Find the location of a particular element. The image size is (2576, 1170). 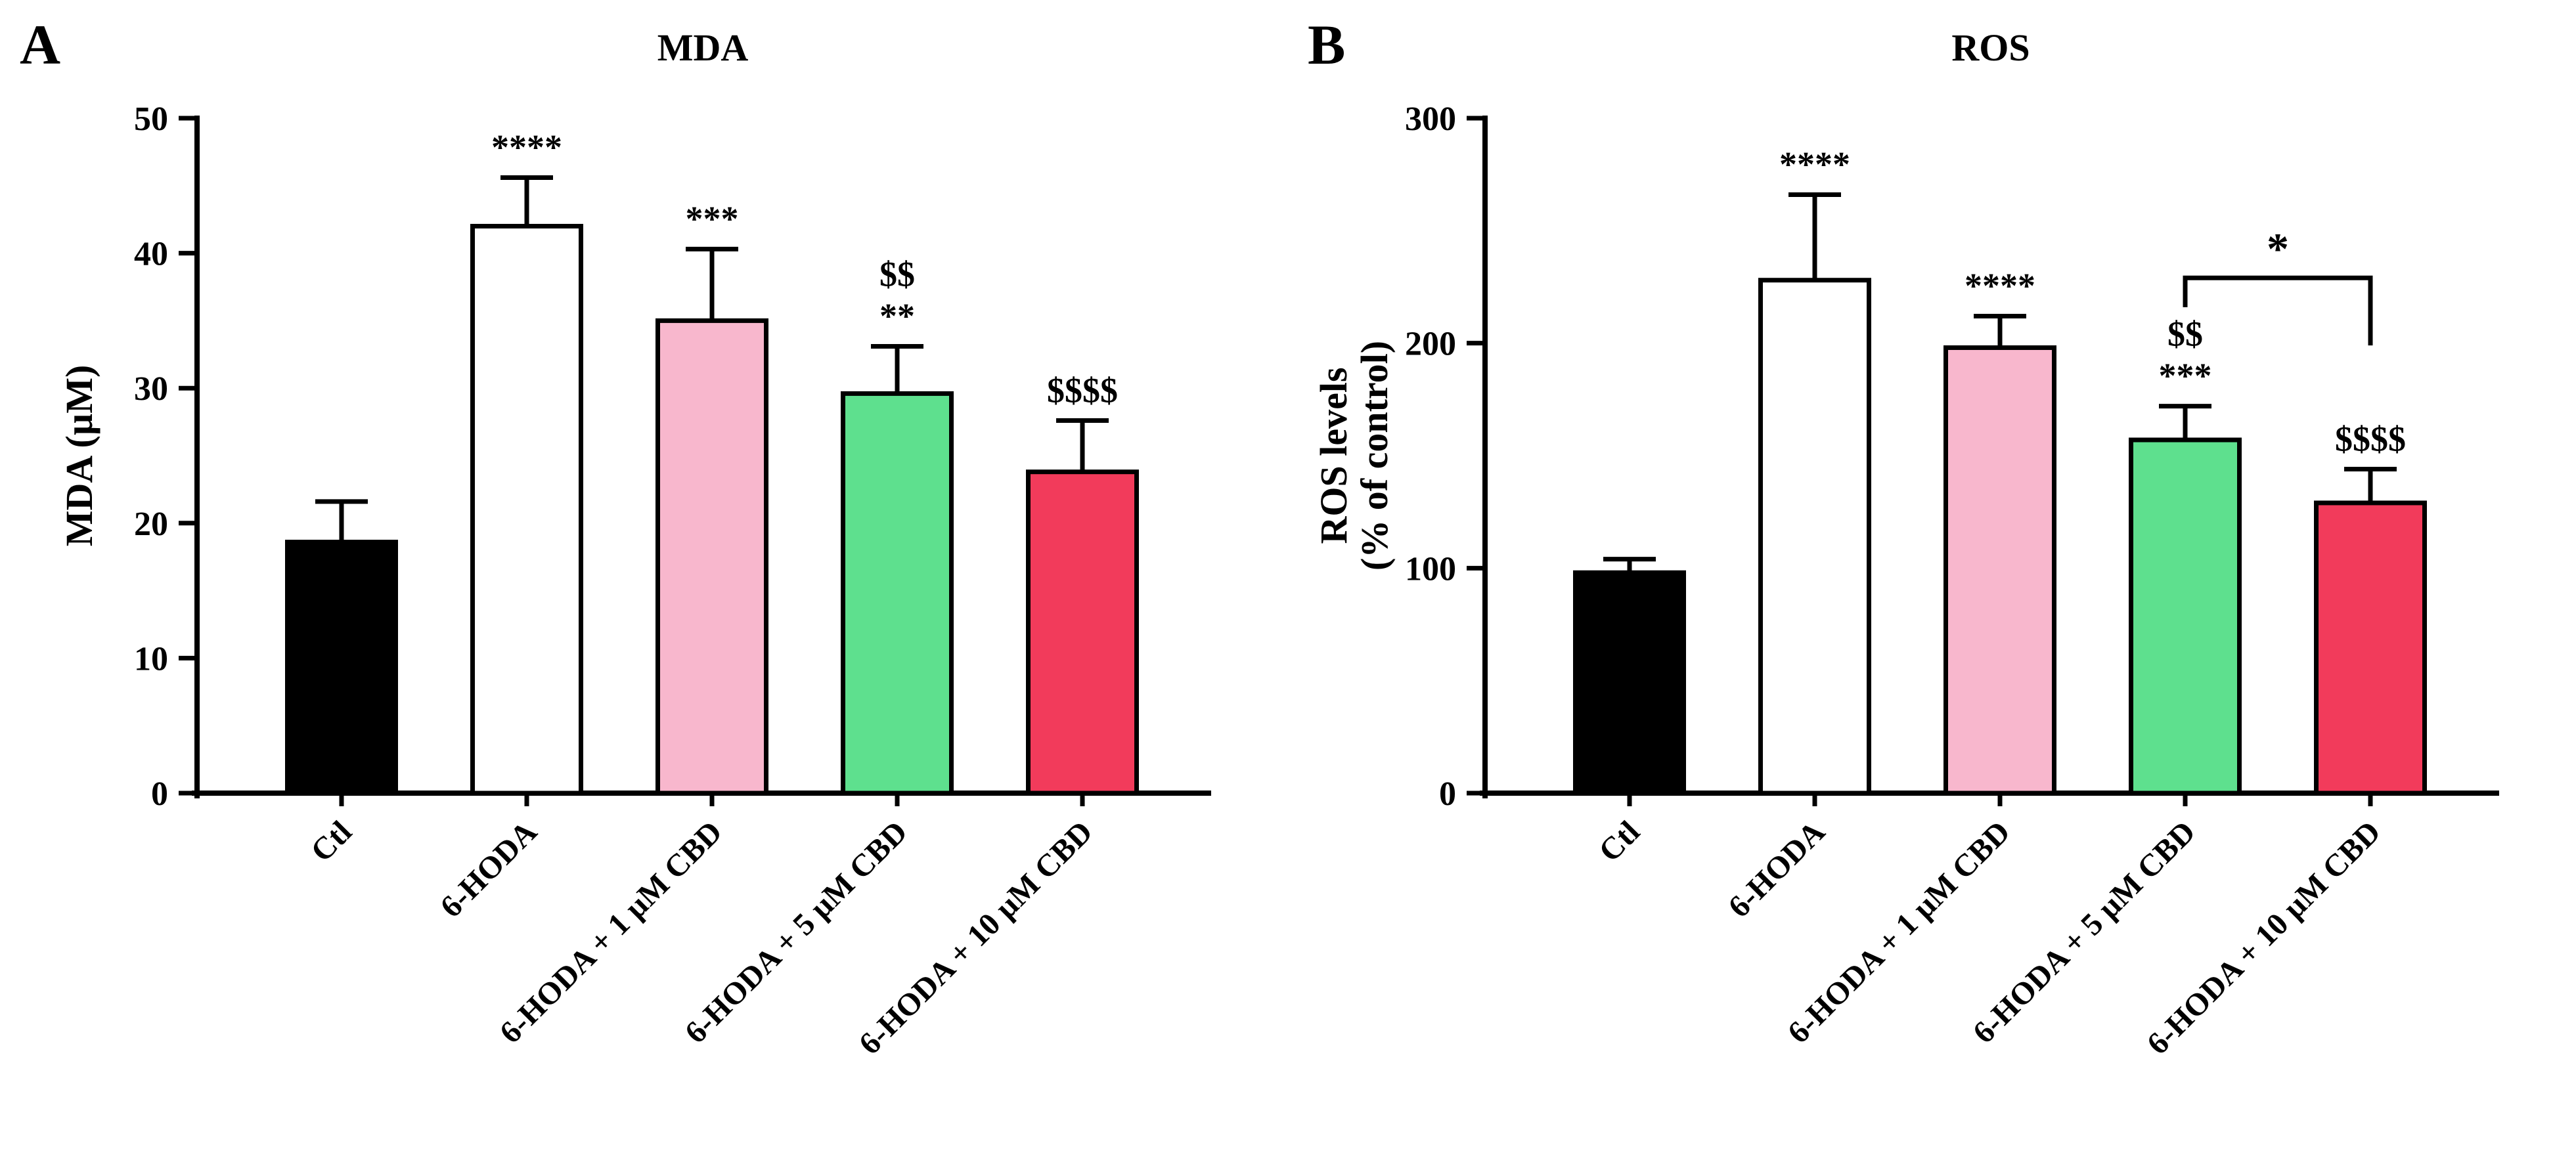

y-tick-label: 200 is located at coordinates (1431, 344).